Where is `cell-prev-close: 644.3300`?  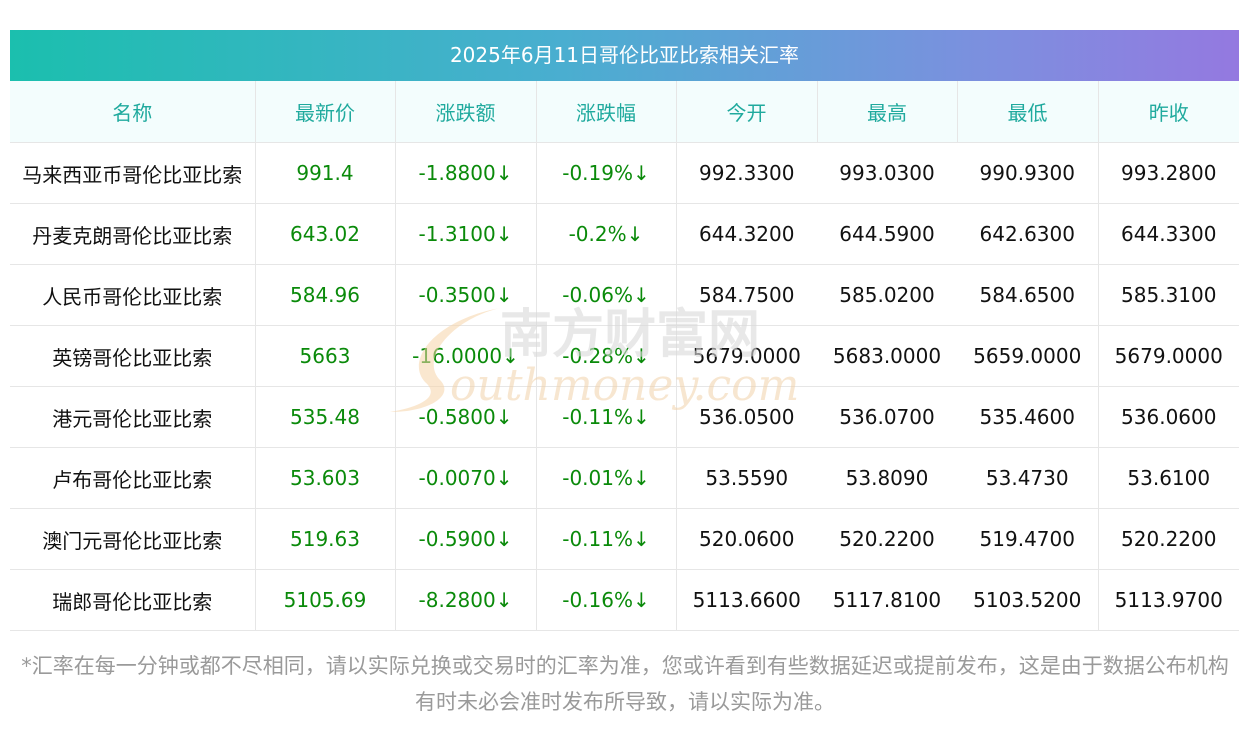
cell-prev-close: 644.3300 is located at coordinates (1168, 234).